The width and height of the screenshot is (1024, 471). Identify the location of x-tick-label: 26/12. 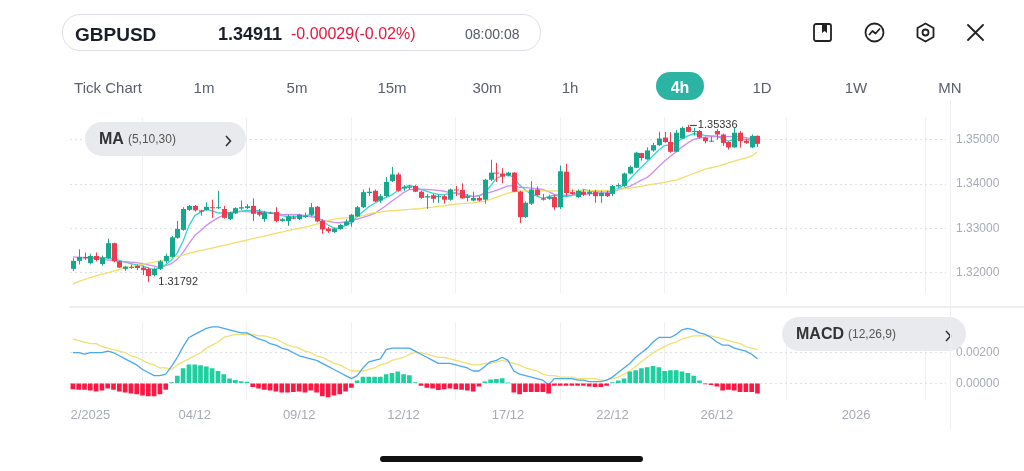
(717, 415).